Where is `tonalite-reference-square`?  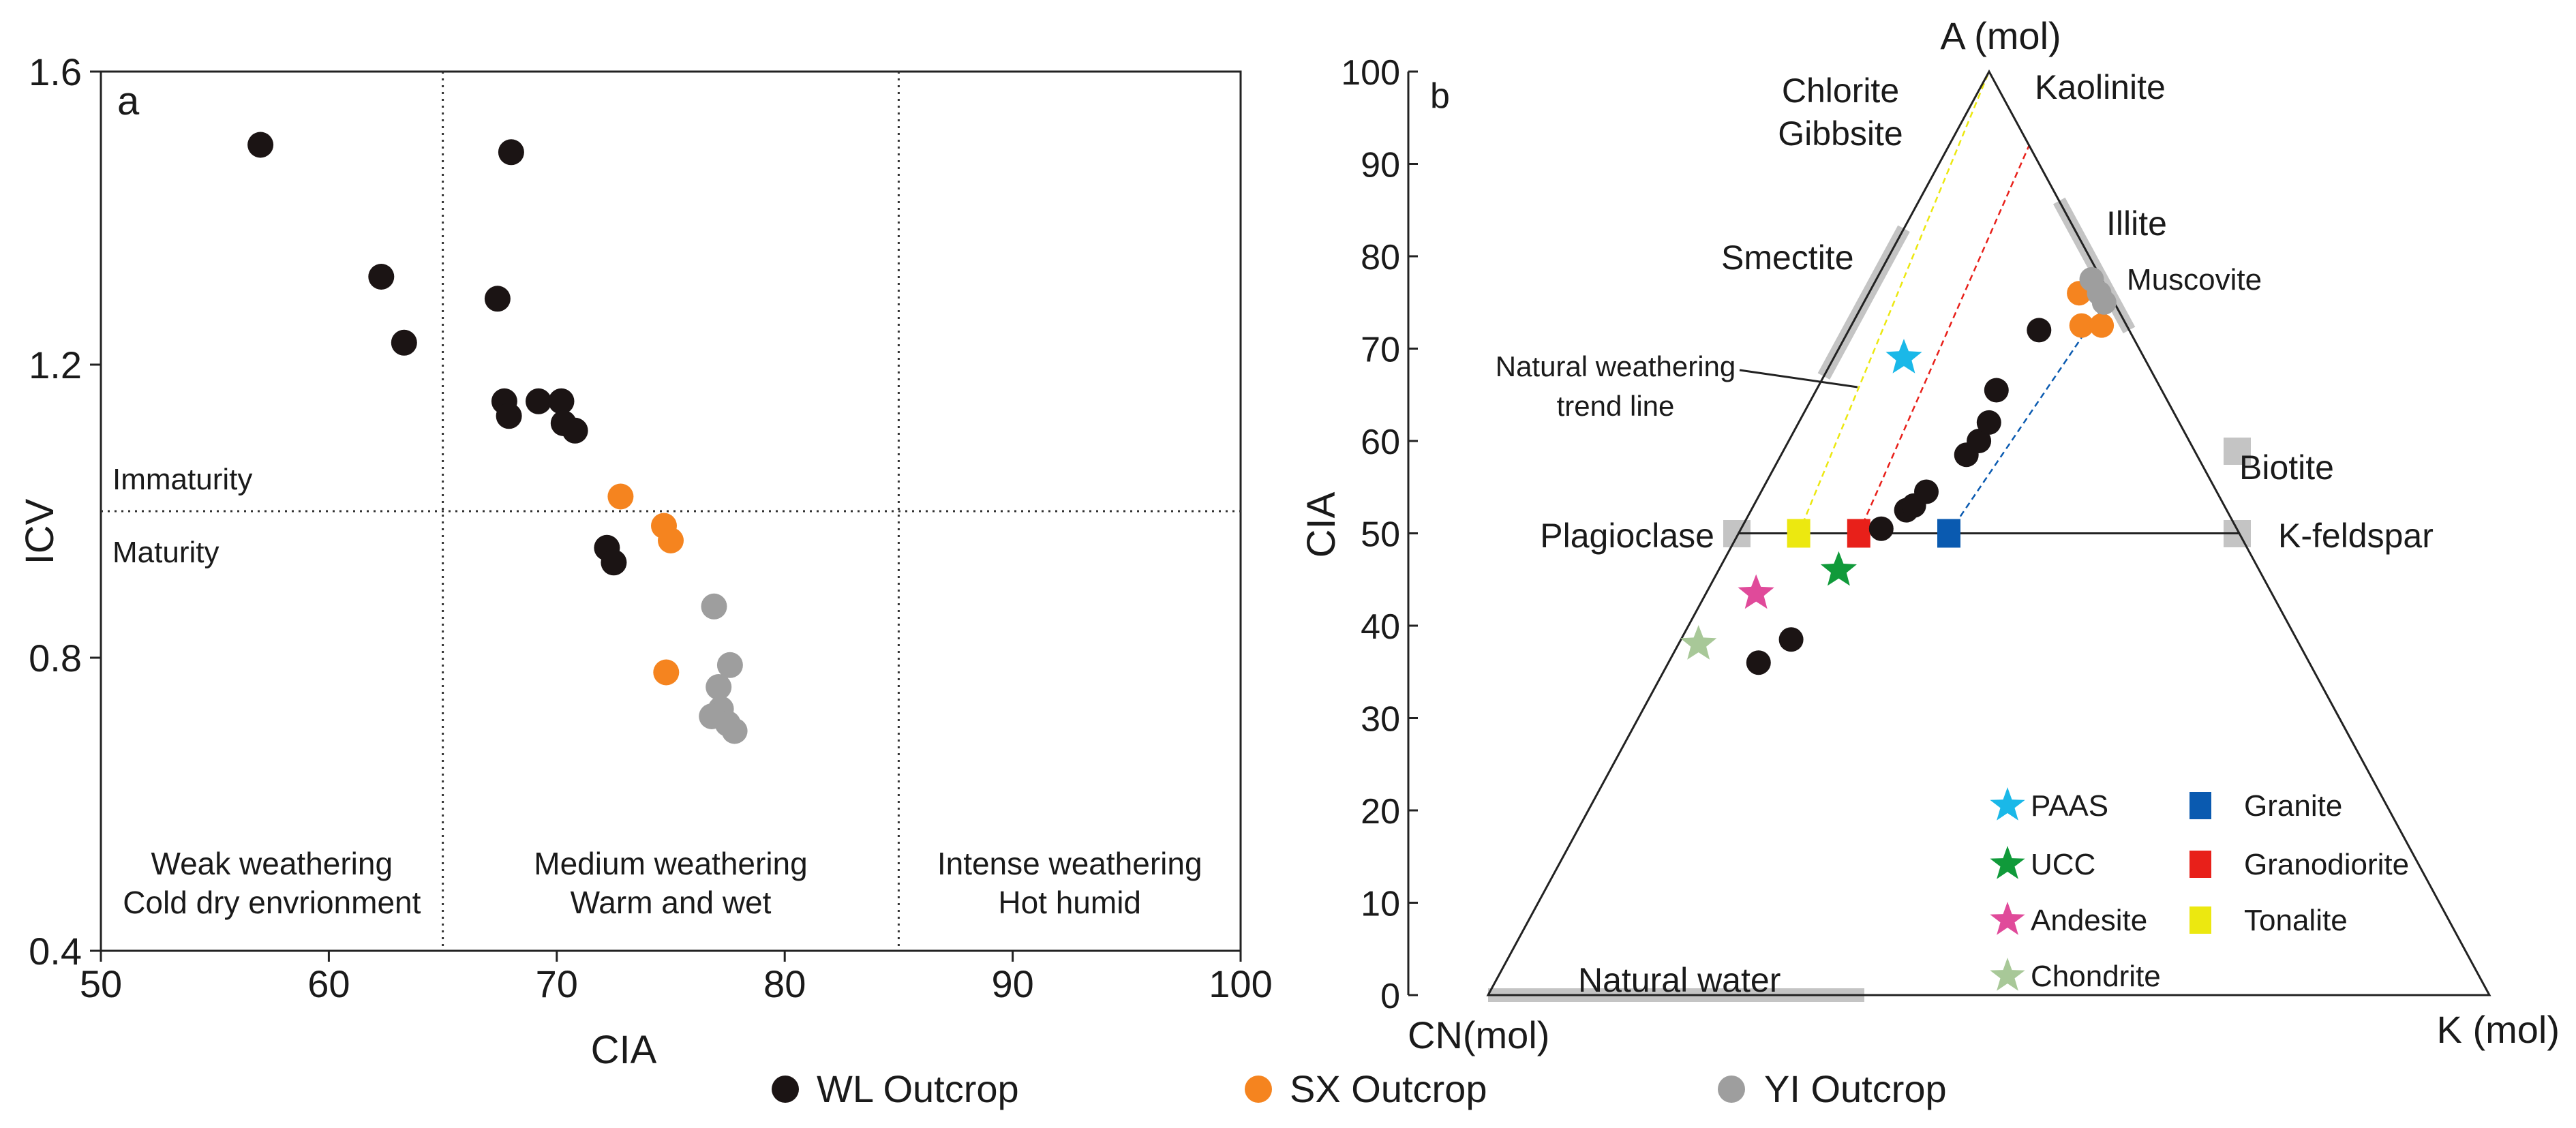
tonalite-reference-square is located at coordinates (1799, 533).